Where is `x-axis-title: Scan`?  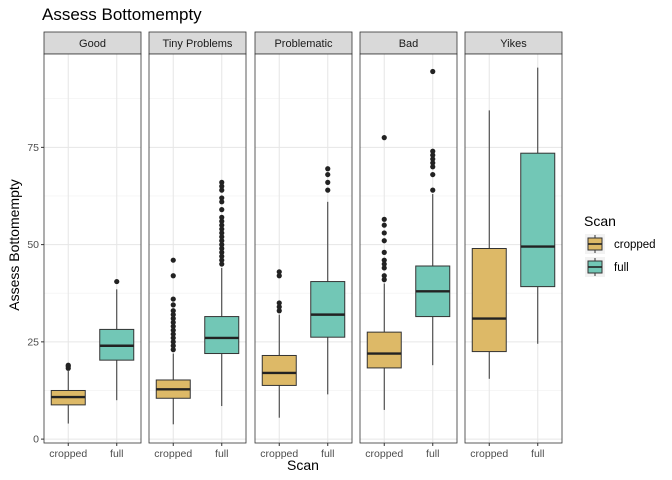 x-axis-title: Scan is located at coordinates (303, 465).